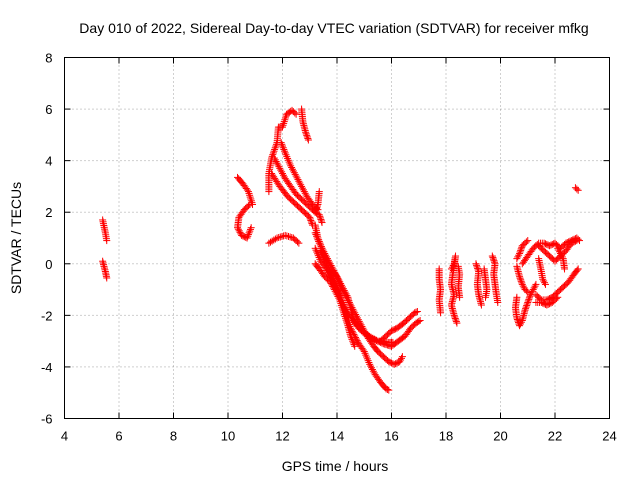 This screenshot has width=640, height=480. What do you see at coordinates (48, 109) in the screenshot?
I see `y-tick-label: 6` at bounding box center [48, 109].